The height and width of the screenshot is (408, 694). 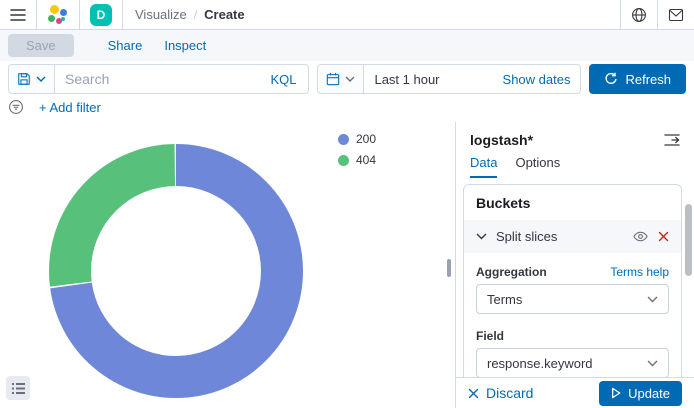 I want to click on elastic-logo, so click(x=58, y=14).